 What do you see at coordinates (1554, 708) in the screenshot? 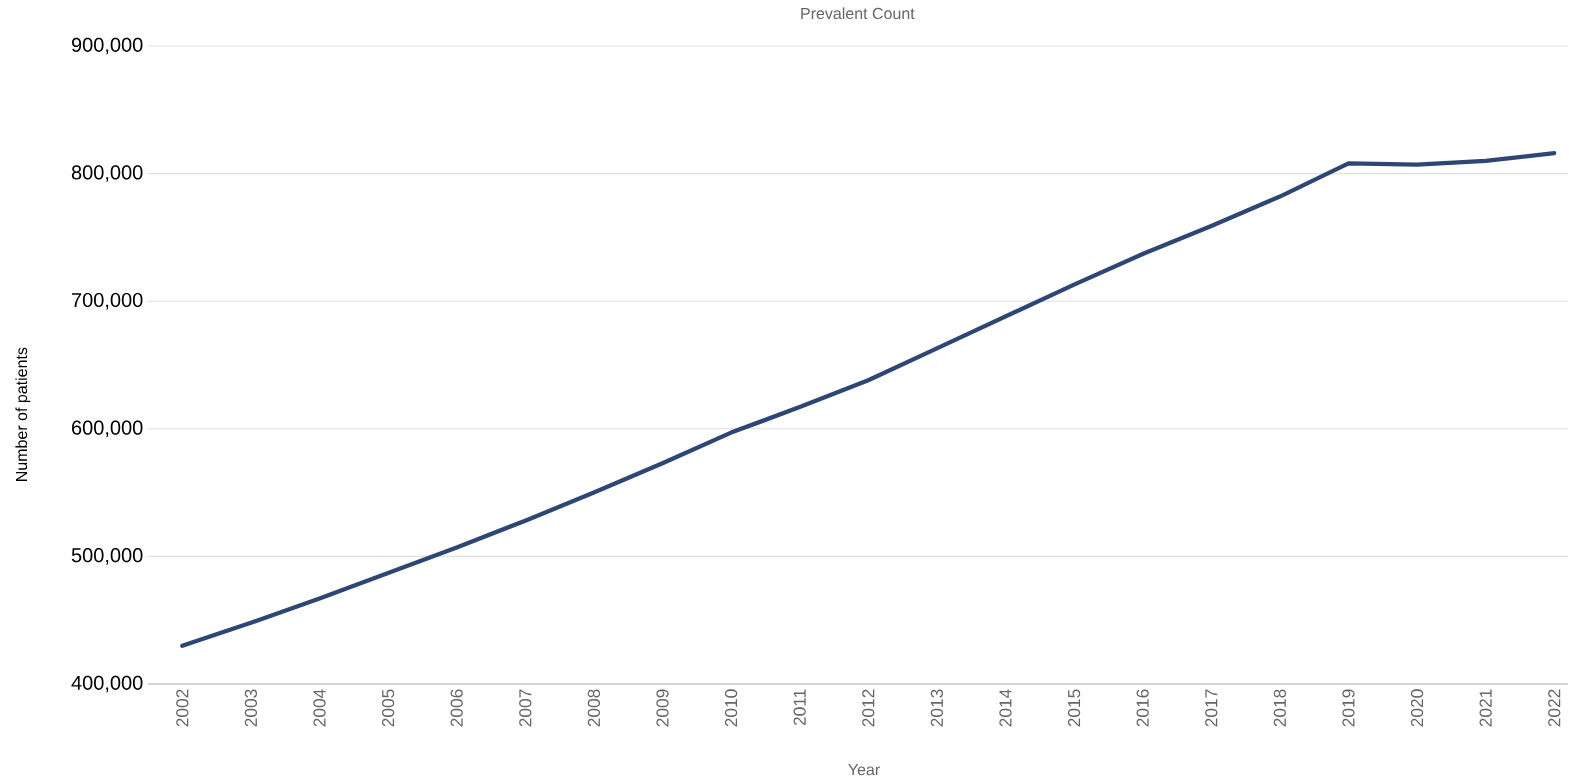
I see `x-tick-label: 2022` at bounding box center [1554, 708].